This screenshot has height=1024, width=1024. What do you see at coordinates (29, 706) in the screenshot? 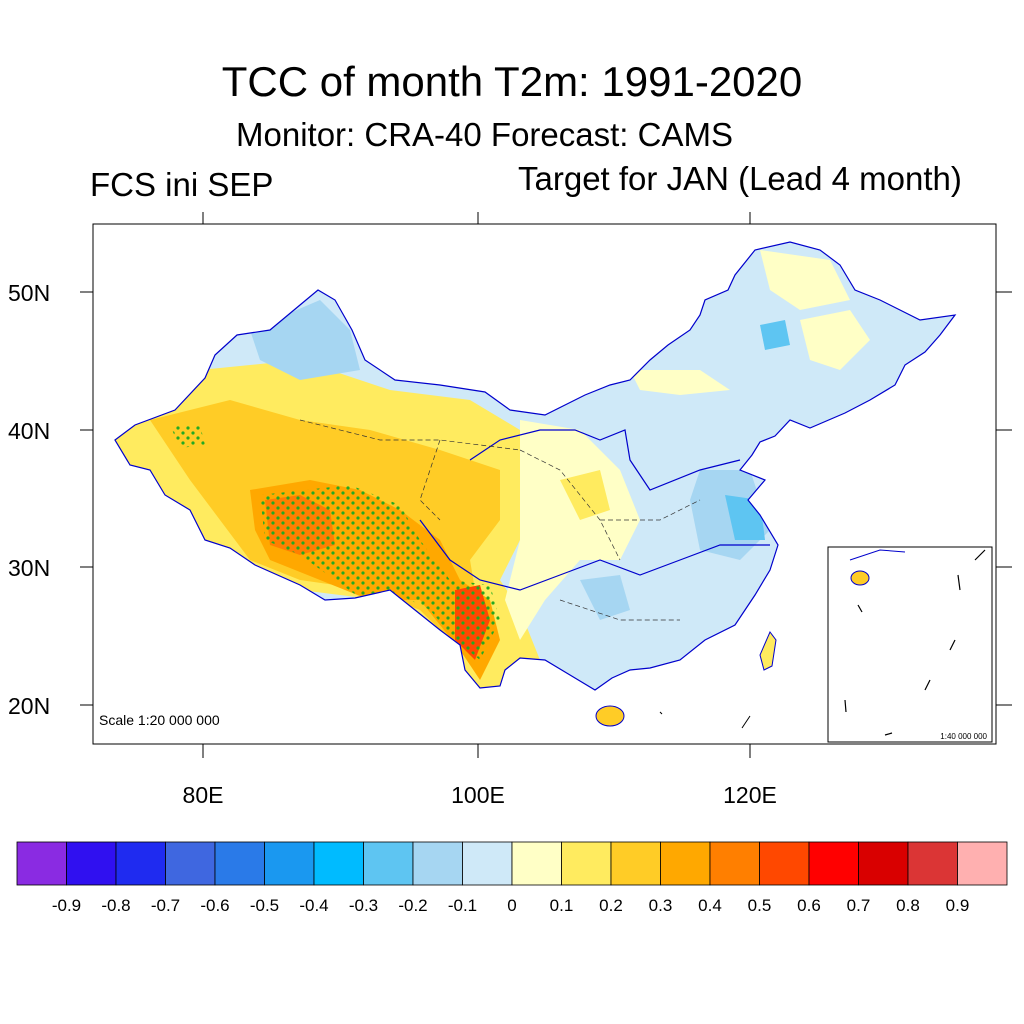
I see `lat-label-20n: 20N` at bounding box center [29, 706].